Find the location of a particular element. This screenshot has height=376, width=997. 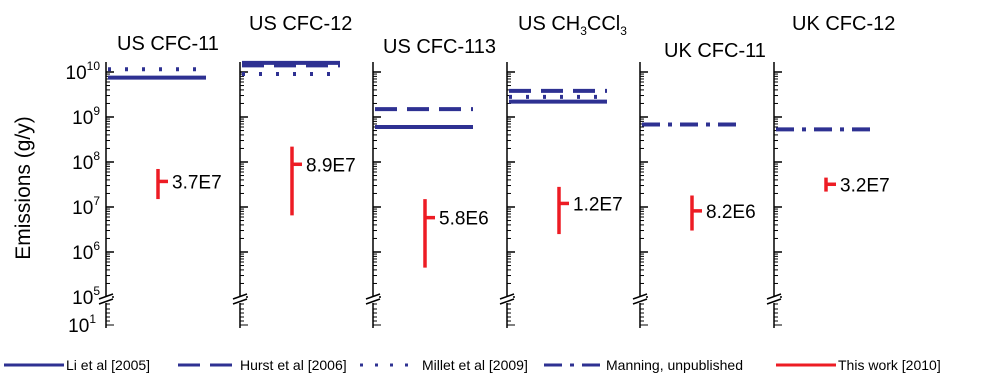

panel-title: US CFC-12 is located at coordinates (300, 24).